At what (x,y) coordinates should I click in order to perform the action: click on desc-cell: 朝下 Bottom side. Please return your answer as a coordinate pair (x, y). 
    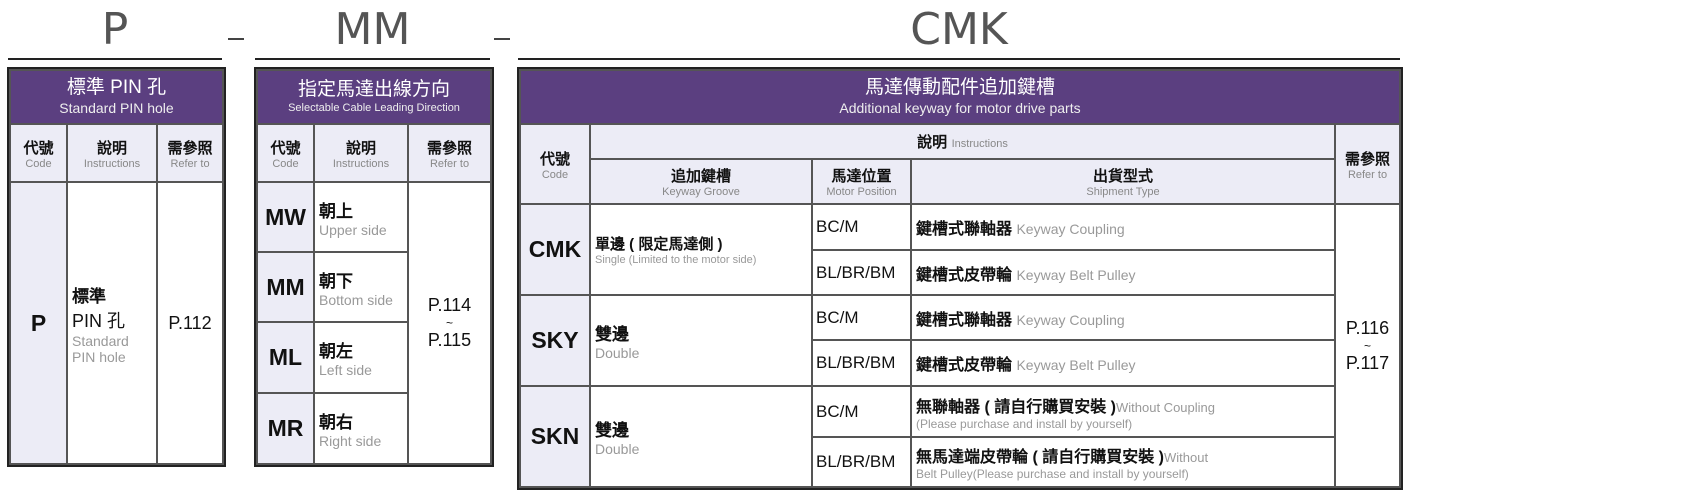
    Looking at the image, I should click on (361, 287).